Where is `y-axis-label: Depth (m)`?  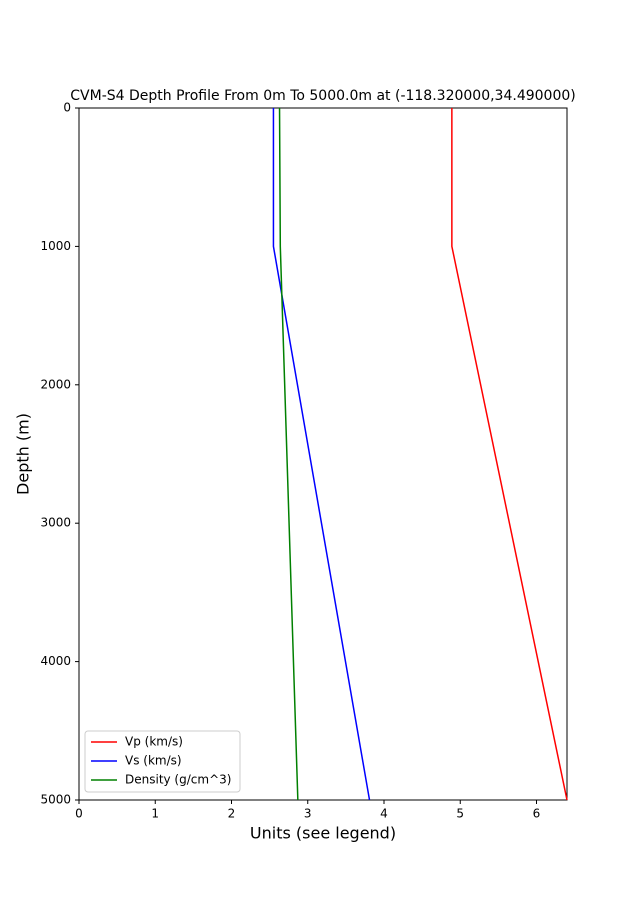 y-axis-label: Depth (m) is located at coordinates (23, 454).